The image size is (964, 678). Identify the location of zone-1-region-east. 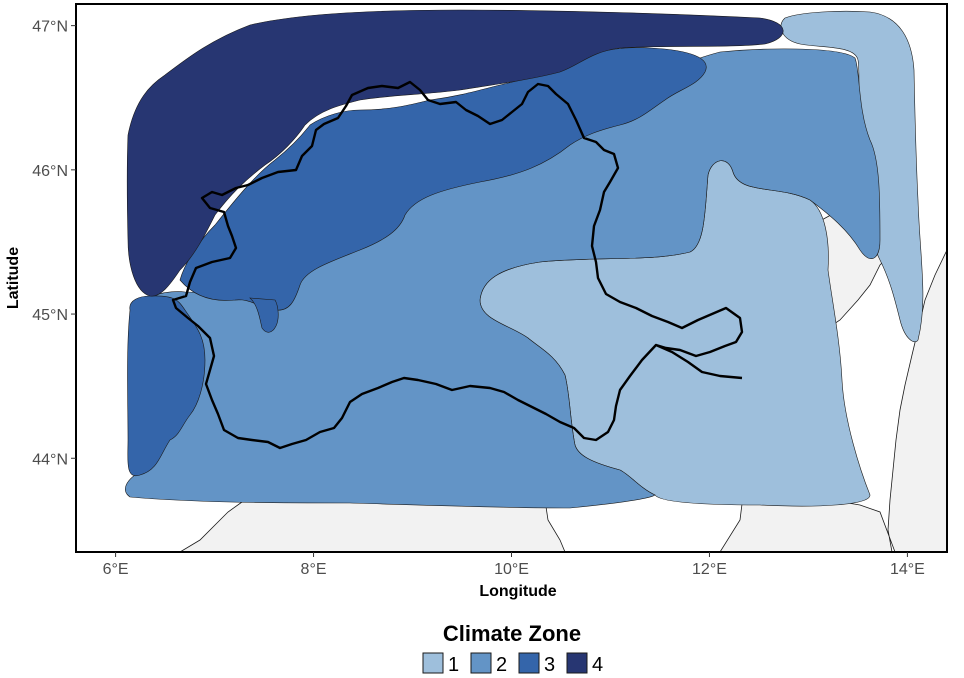
(852, 176).